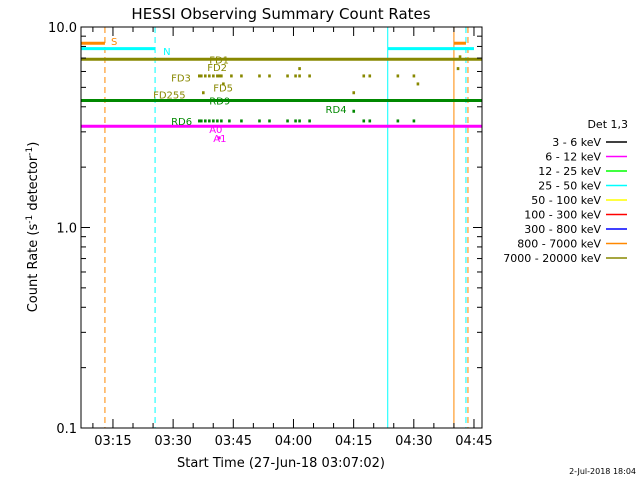  I want to click on legend-label: 800 - 7000 keV, so click(559, 244).